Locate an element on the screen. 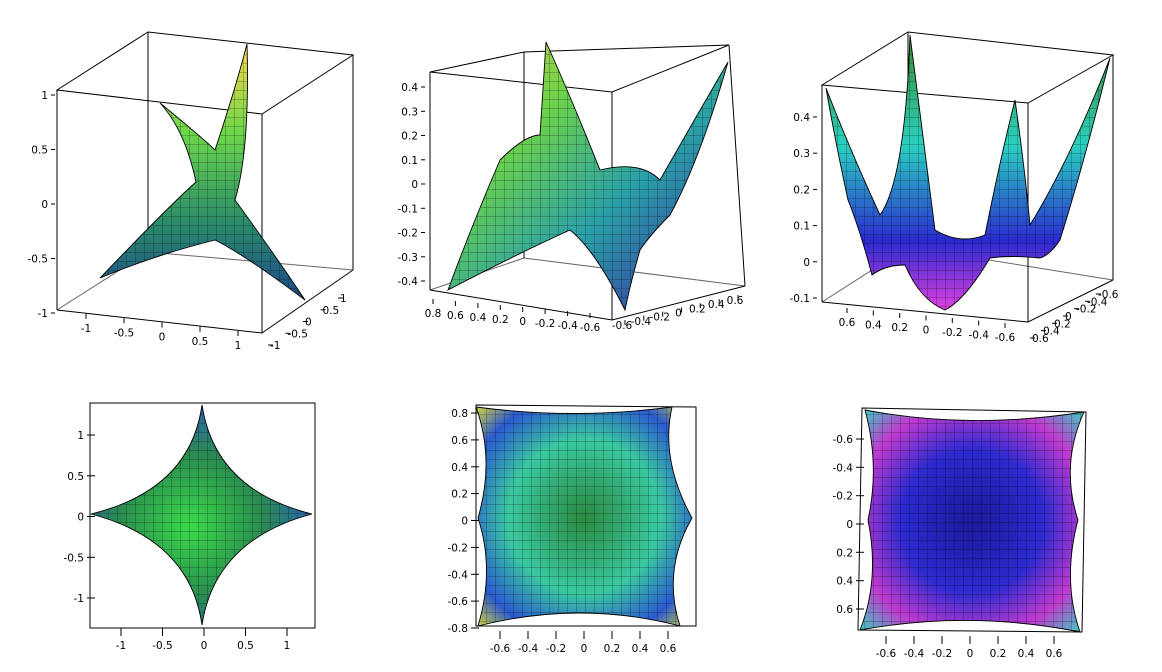 This screenshot has width=1162, height=672. p4-yt-label-3: -0.5 is located at coordinates (74, 558).